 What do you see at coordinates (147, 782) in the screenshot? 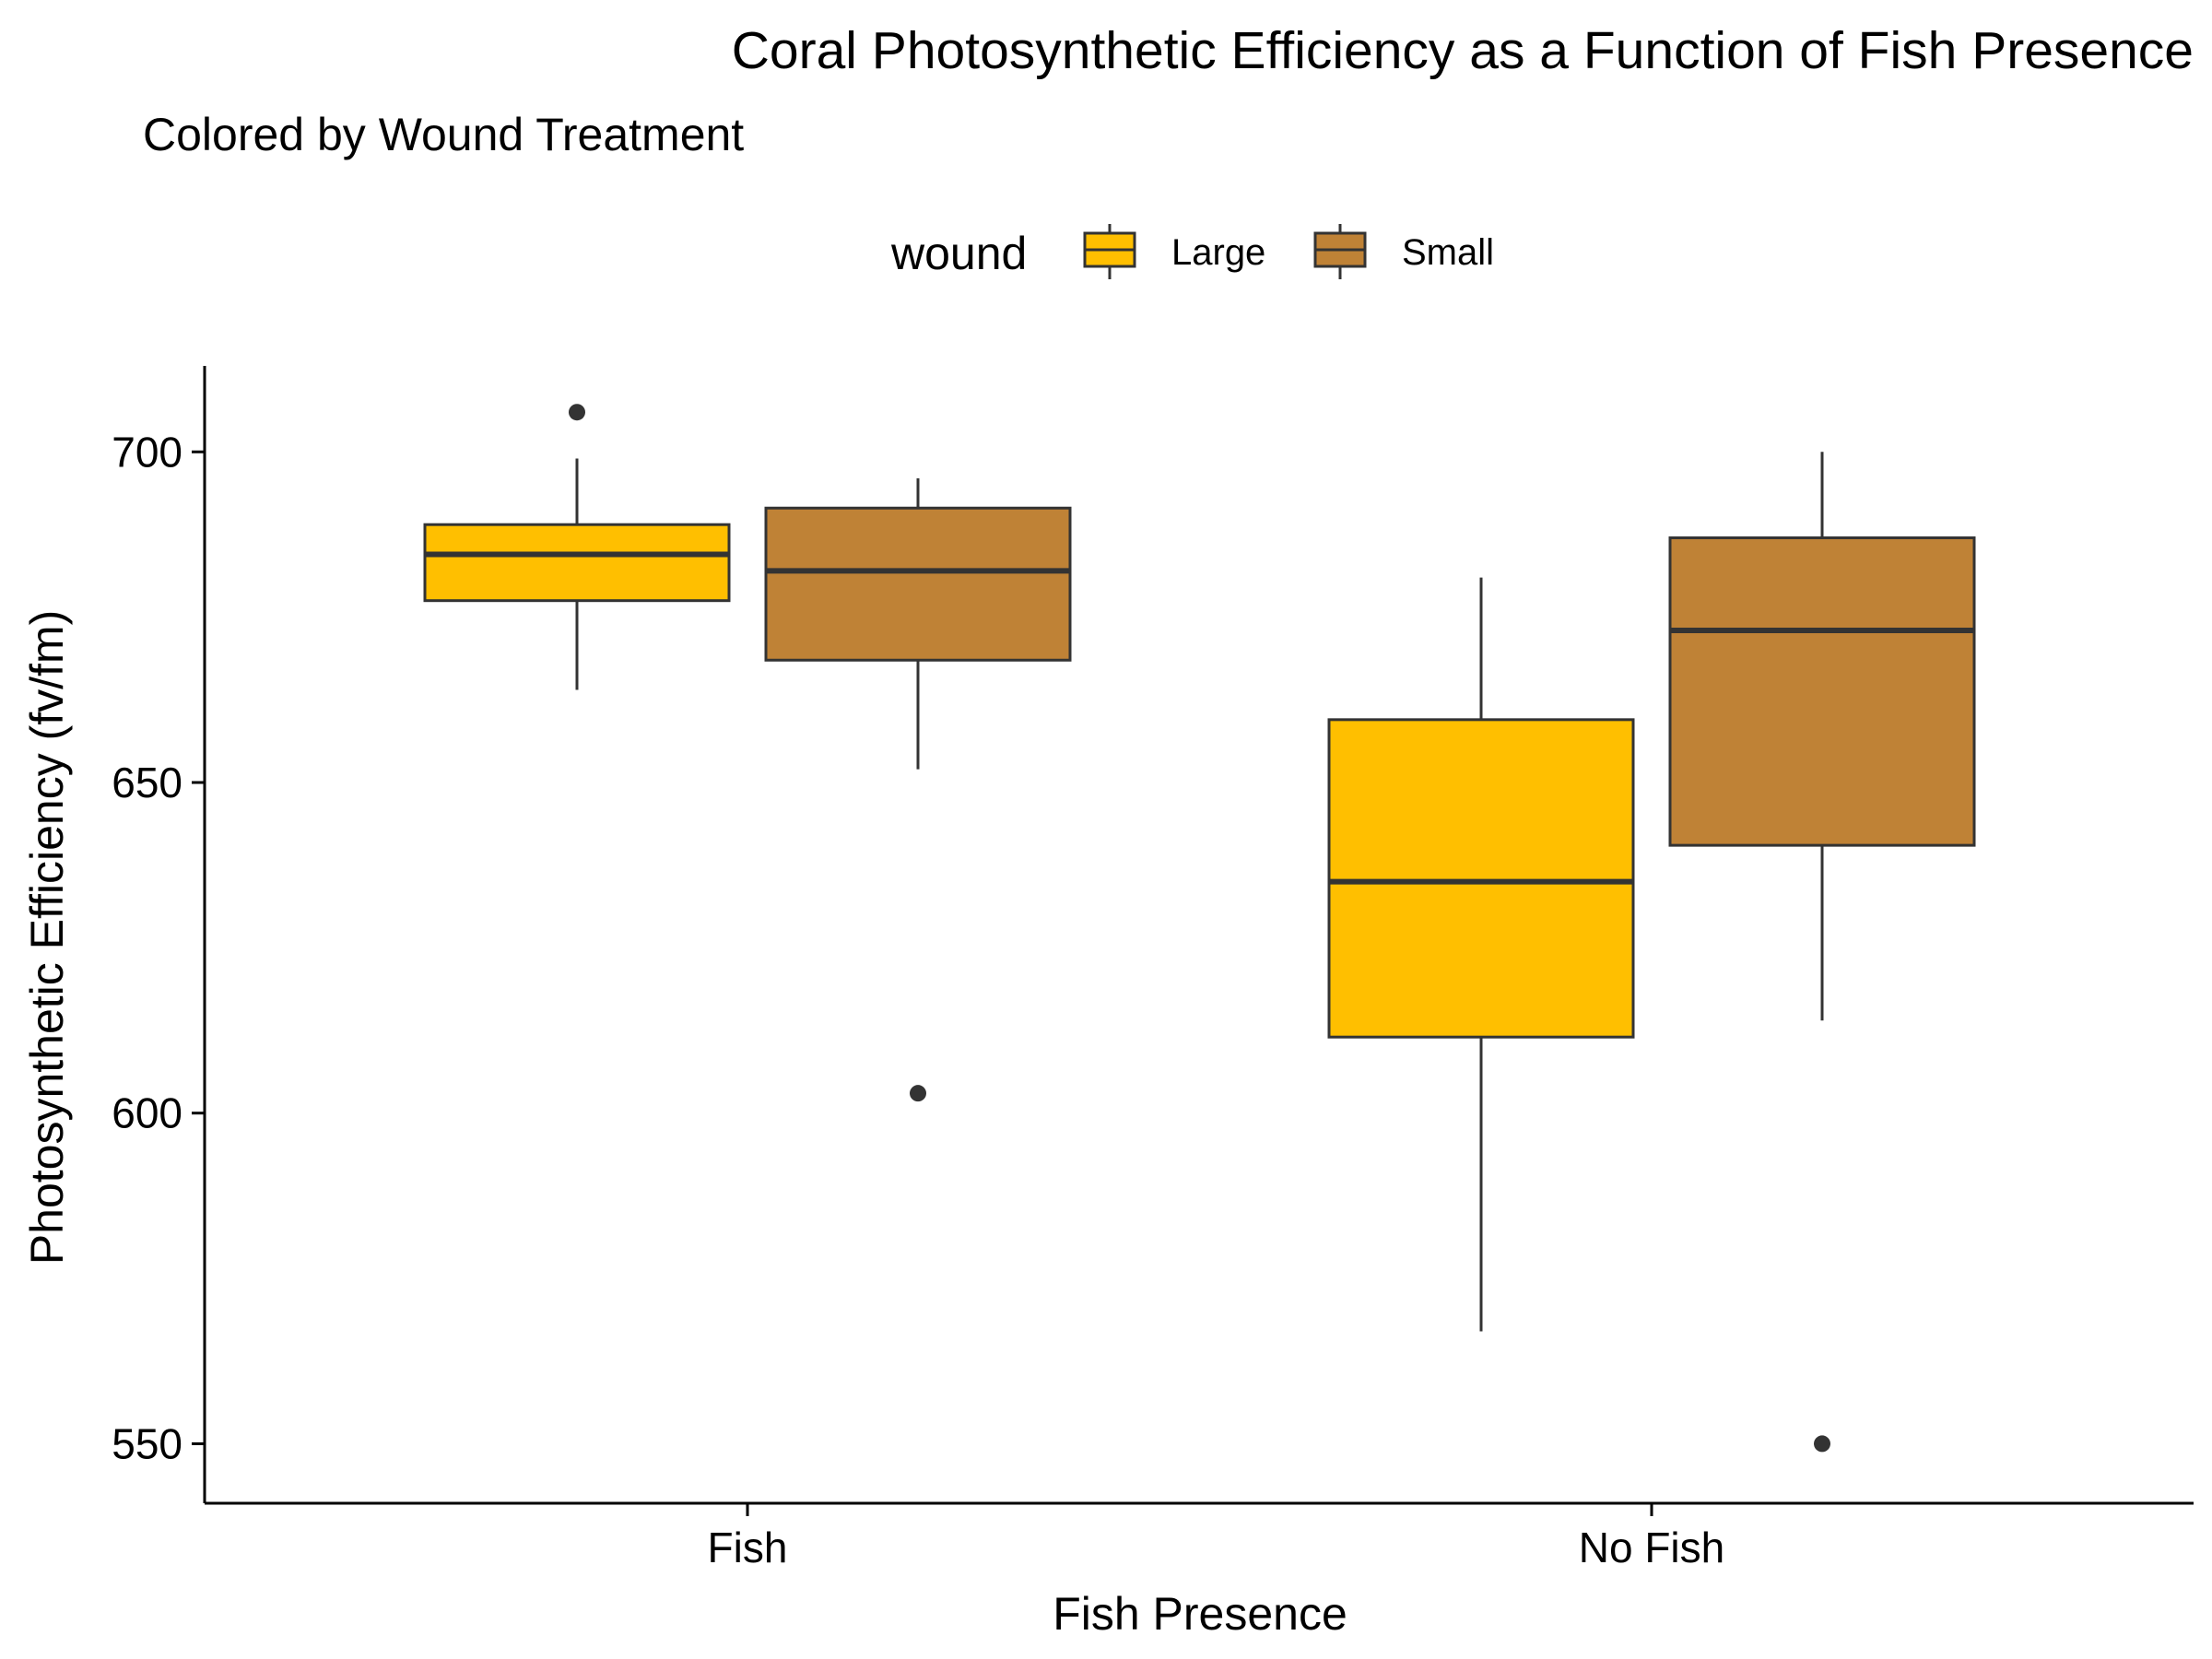
I see `y-tick-label: 650` at bounding box center [147, 782].